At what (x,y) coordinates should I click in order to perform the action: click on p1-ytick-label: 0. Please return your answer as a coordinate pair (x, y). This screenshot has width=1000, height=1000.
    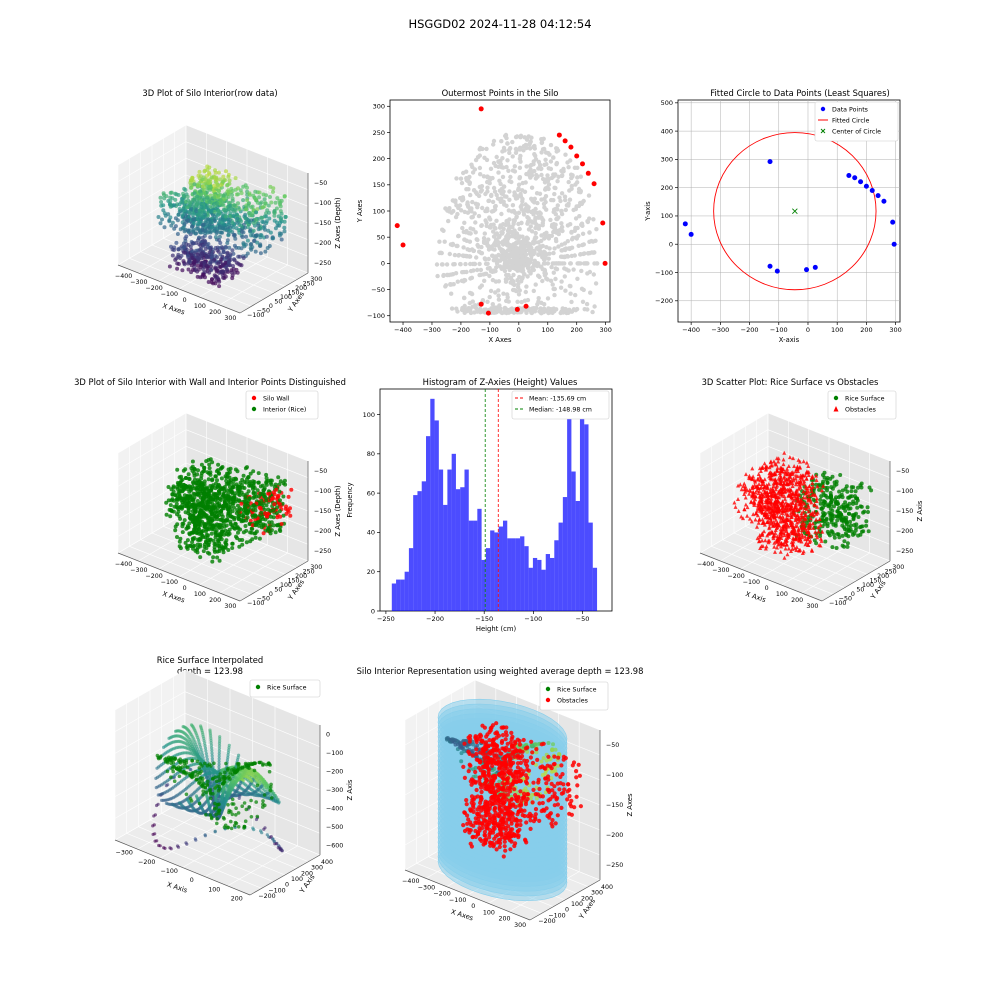
    Looking at the image, I should click on (271, 306).